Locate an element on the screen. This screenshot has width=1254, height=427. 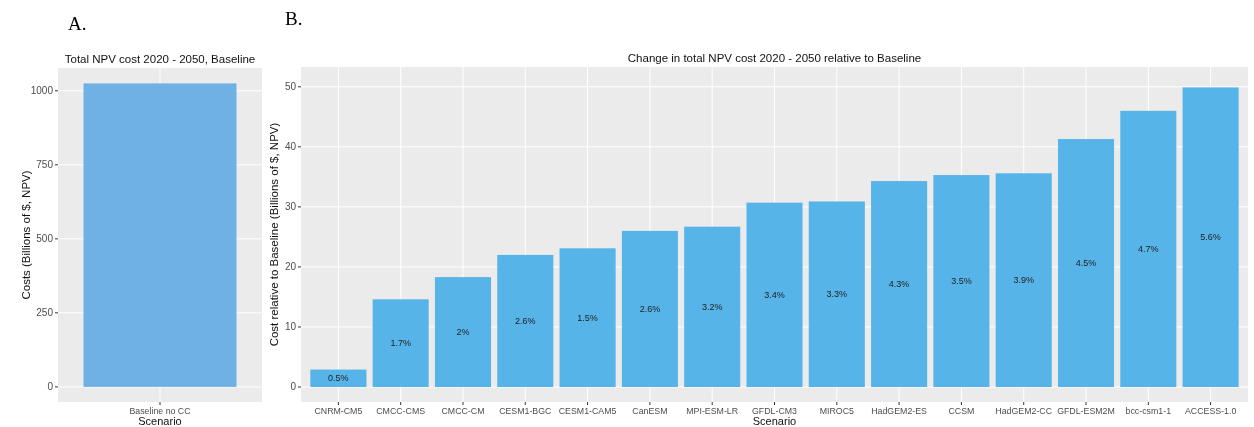
x-tick-label: GFDL-CM3 is located at coordinates (775, 411).